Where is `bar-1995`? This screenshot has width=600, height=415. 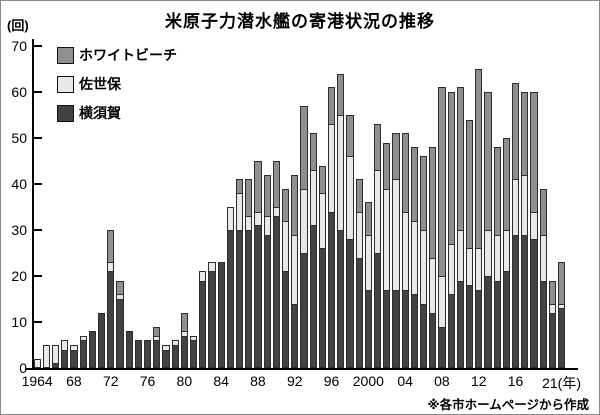 bar-1995 is located at coordinates (322, 266).